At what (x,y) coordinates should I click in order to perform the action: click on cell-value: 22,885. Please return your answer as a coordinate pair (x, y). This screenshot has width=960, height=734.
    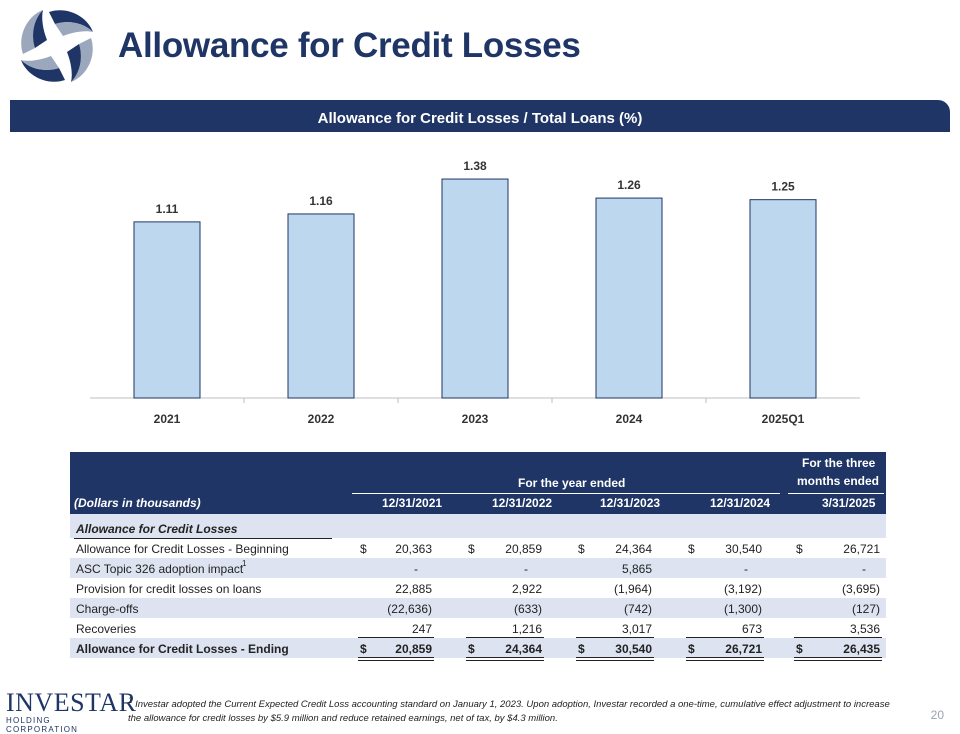
    Looking at the image, I should click on (413, 589).